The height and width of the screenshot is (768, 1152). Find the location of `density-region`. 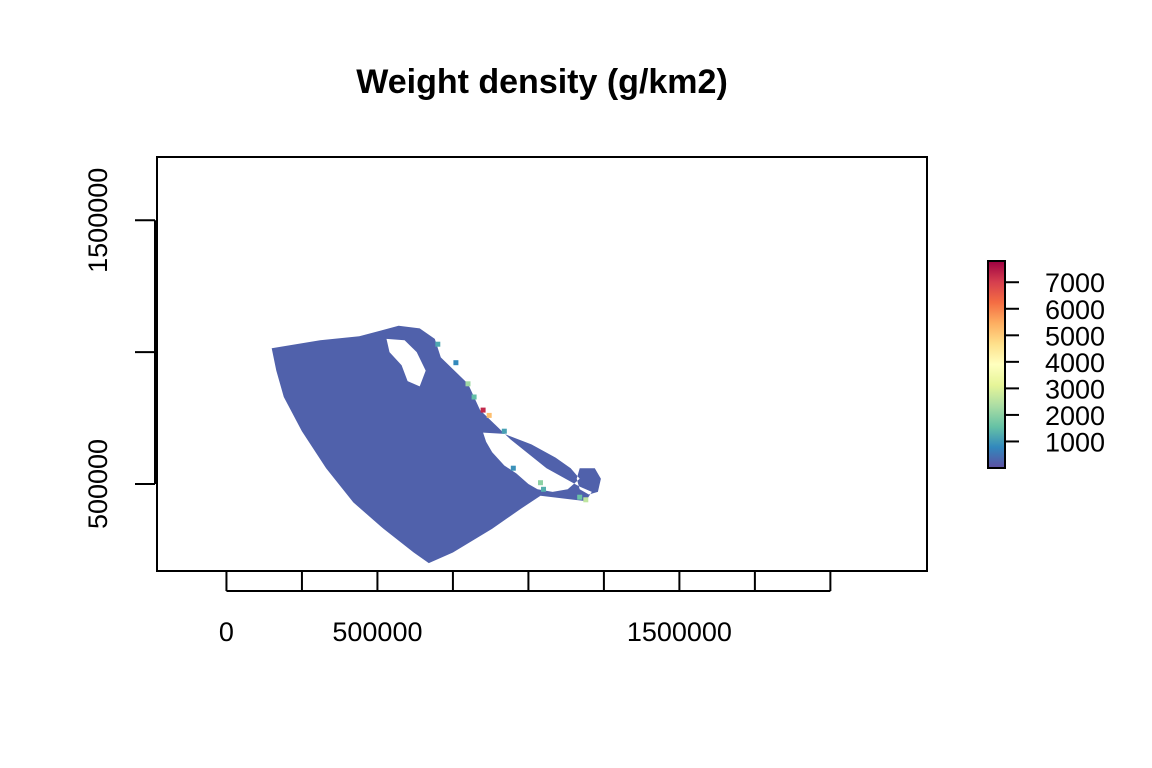

density-region is located at coordinates (436, 444).